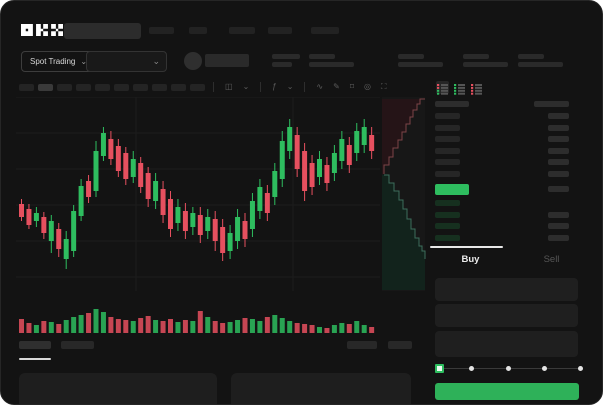 This screenshot has width=603, height=405. Describe the element at coordinates (351, 86) in the screenshot. I see `camera-icon: ⌑` at that location.